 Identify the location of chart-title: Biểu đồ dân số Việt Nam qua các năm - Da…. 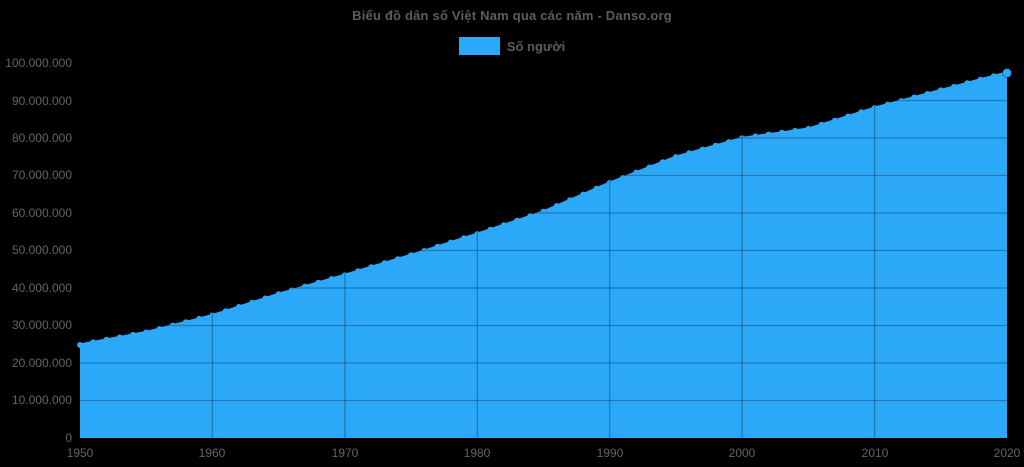
(512, 15).